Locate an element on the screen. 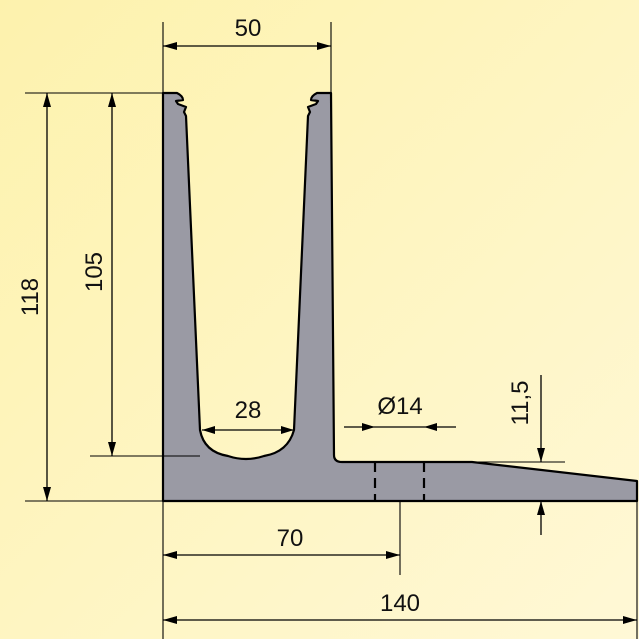 The width and height of the screenshot is (639, 639). dim-hole-diameter: Ø14 is located at coordinates (400, 412).